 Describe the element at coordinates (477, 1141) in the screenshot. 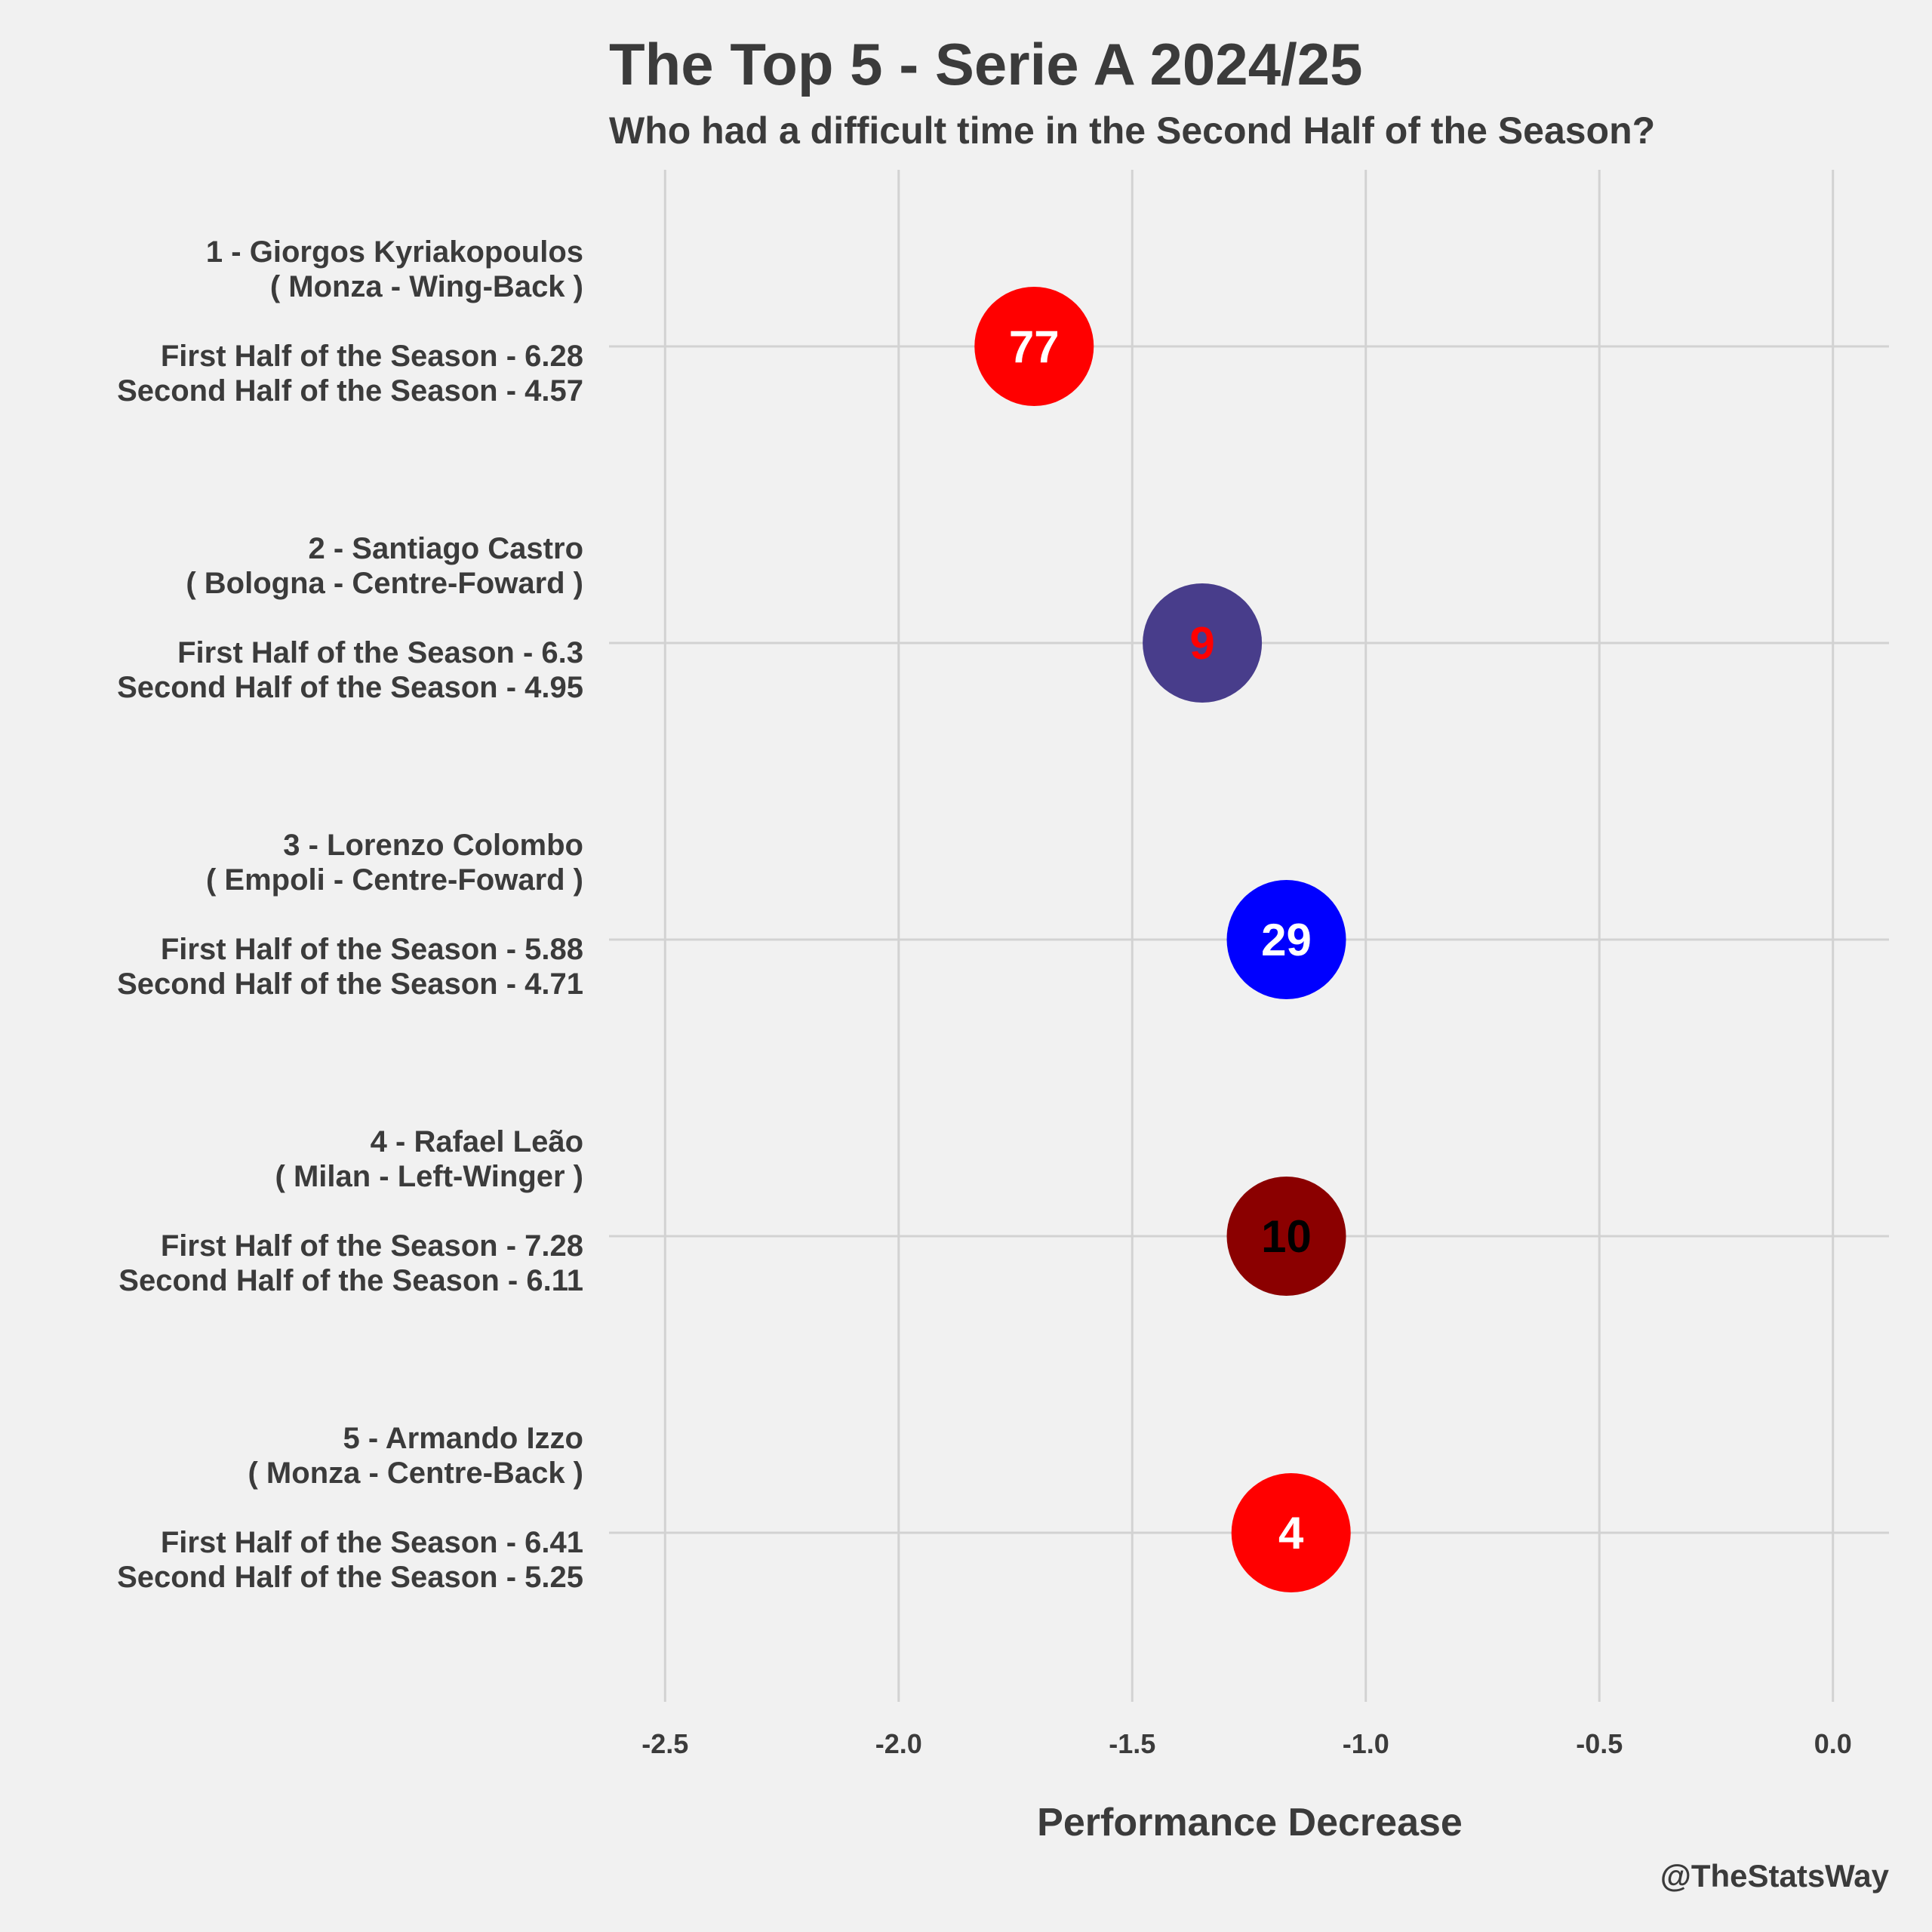

I see `player-name-label: 4 - Rafael Leão` at that location.